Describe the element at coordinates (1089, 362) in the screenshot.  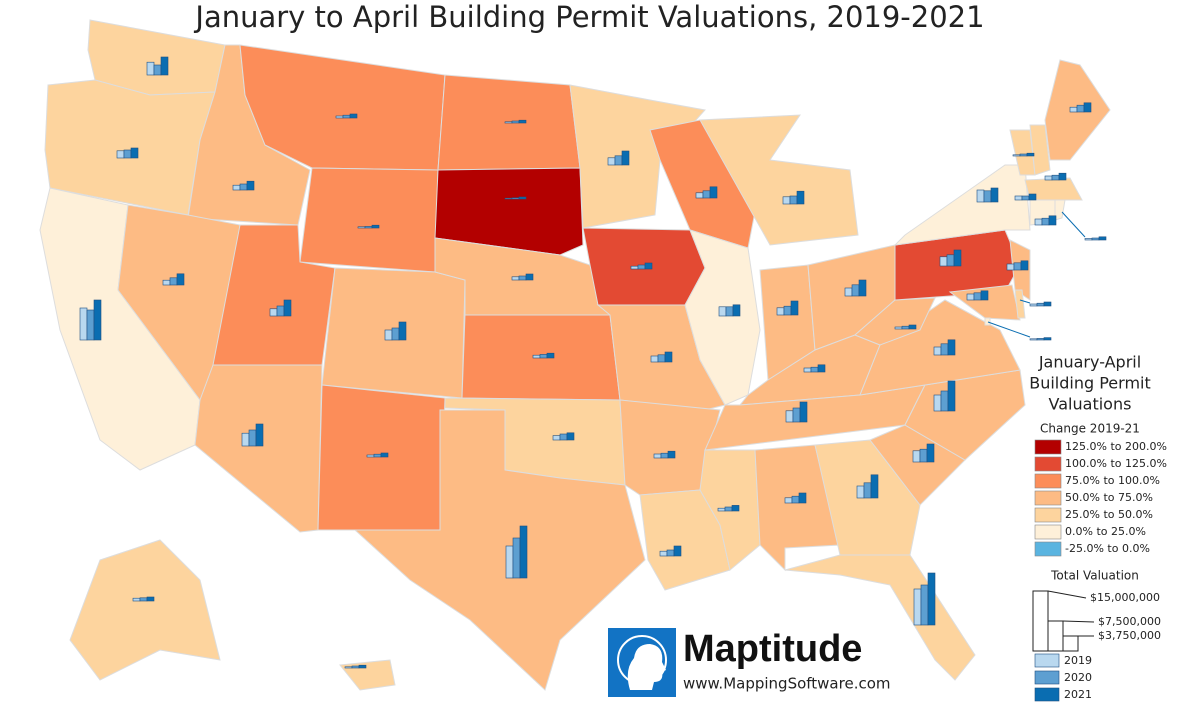
I see `legend-title: January-April` at that location.